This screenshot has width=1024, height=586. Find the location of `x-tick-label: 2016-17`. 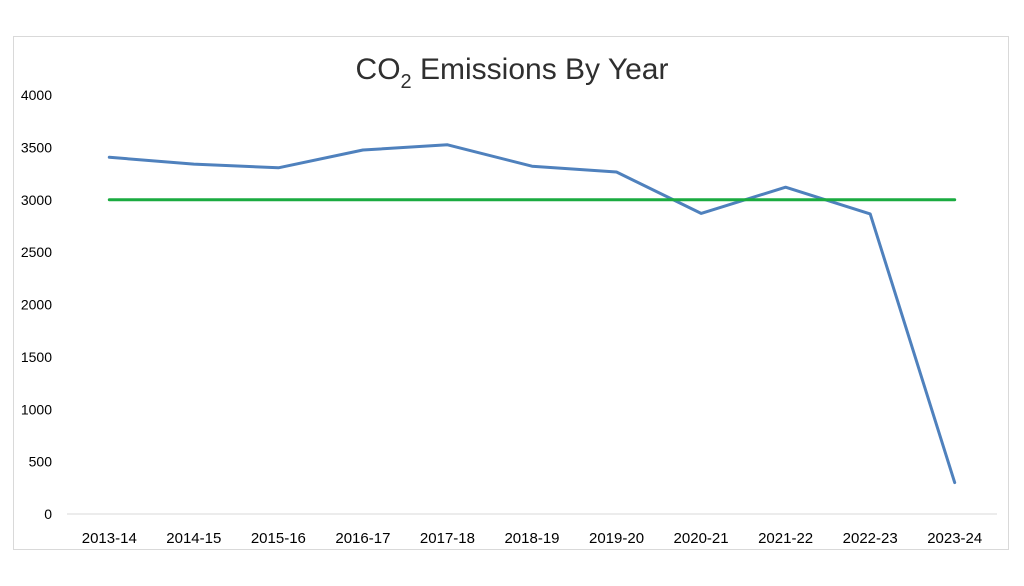

x-tick-label: 2016-17 is located at coordinates (362, 538).